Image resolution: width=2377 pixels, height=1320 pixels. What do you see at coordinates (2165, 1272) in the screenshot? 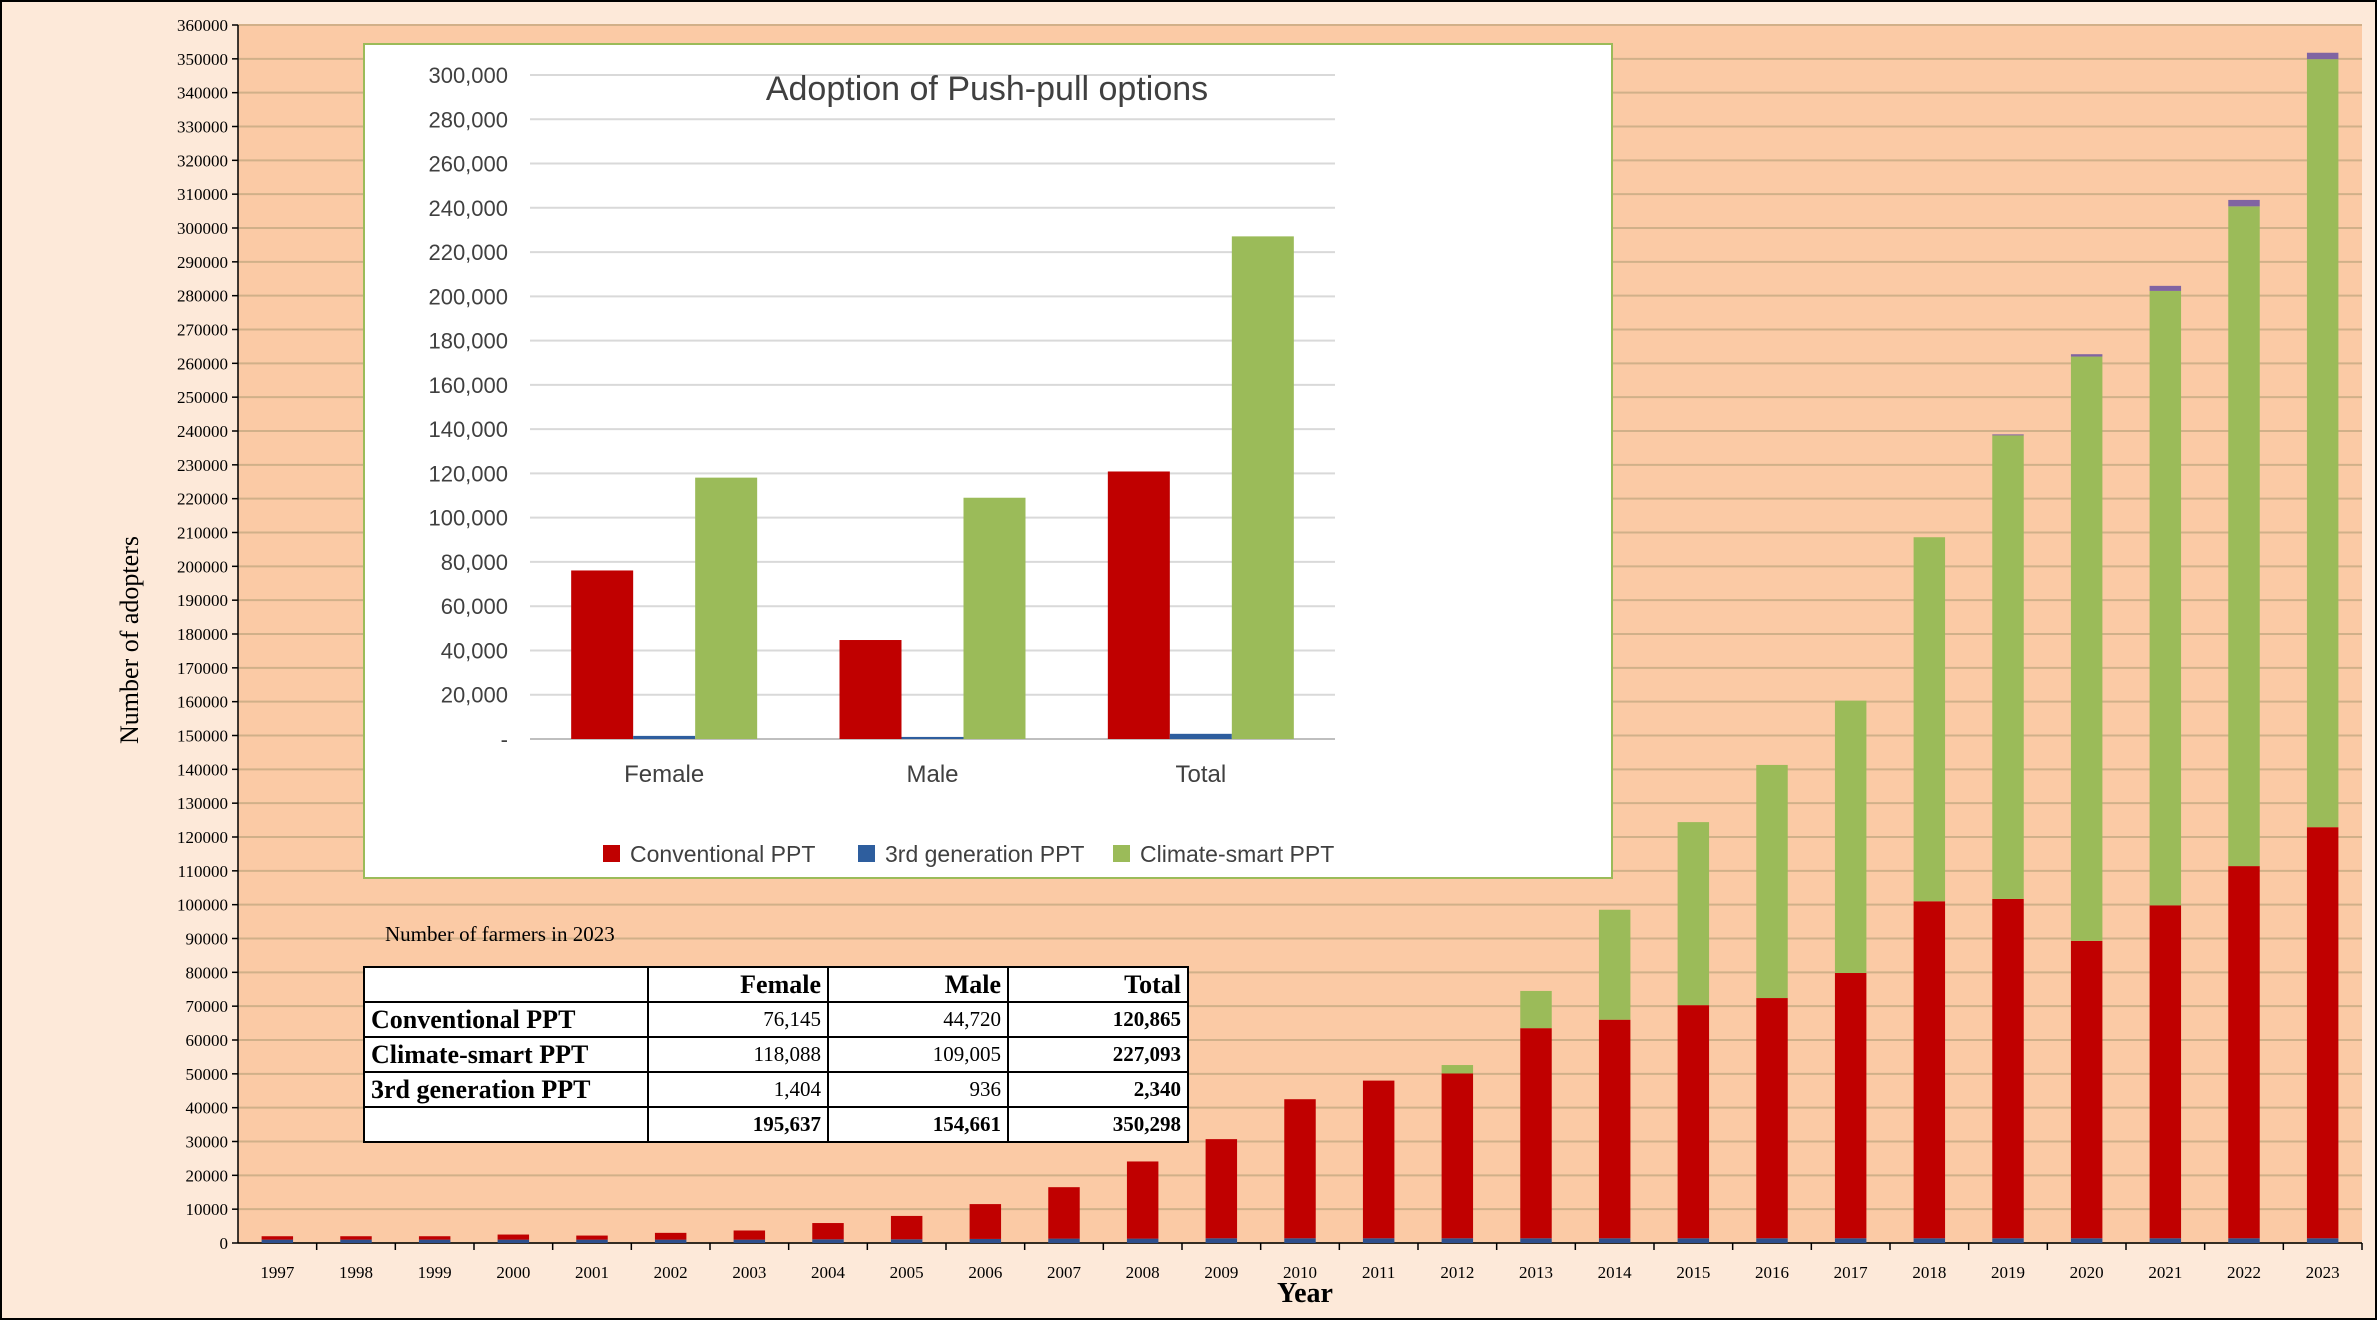
I see `x-tick-label: 2021` at bounding box center [2165, 1272].